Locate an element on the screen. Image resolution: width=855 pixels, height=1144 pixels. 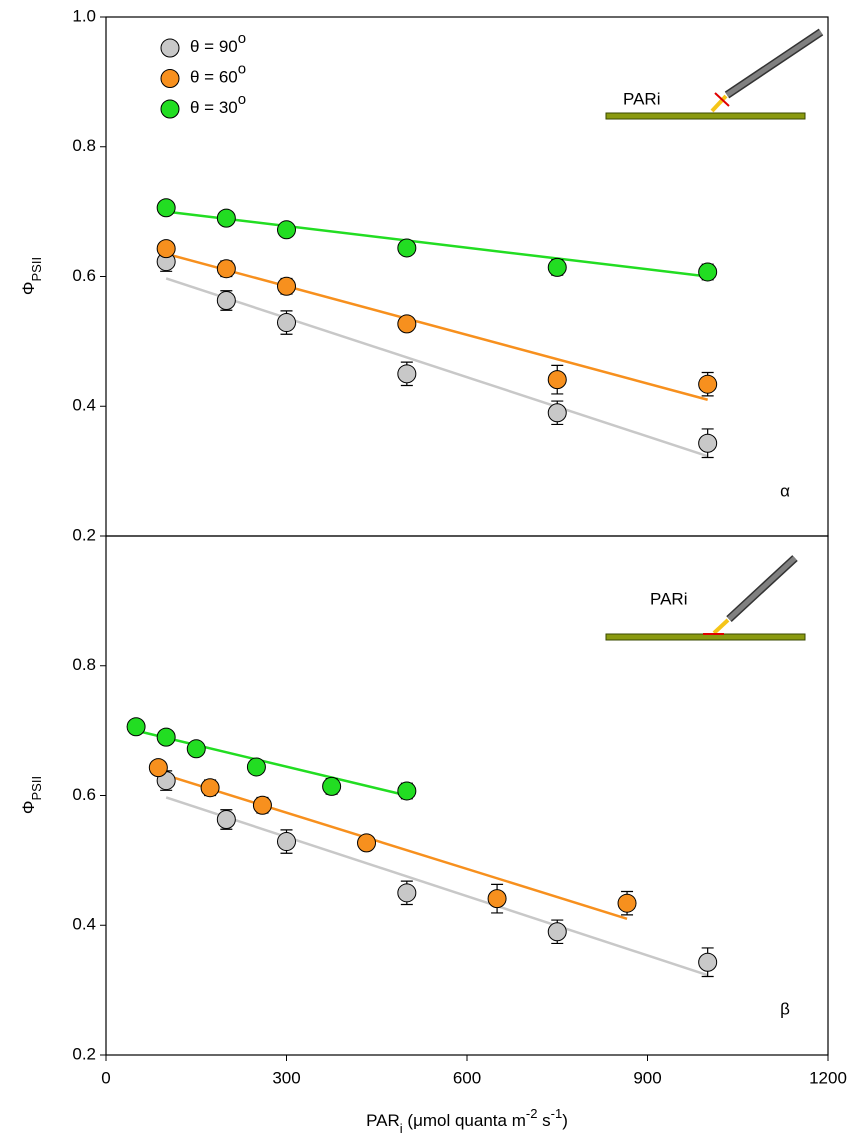
x-axis-label: PARi (μmol quanta m-2 s-1) is located at coordinates (467, 1121).